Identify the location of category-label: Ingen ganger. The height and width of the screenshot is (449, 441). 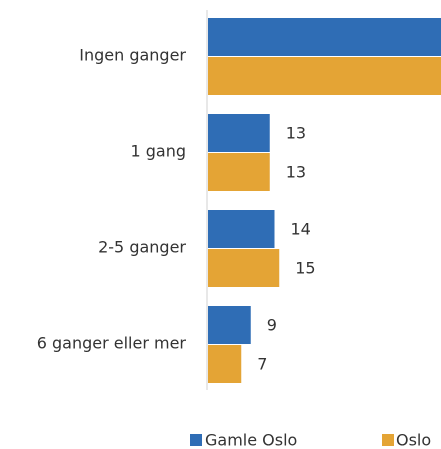
(132, 55).